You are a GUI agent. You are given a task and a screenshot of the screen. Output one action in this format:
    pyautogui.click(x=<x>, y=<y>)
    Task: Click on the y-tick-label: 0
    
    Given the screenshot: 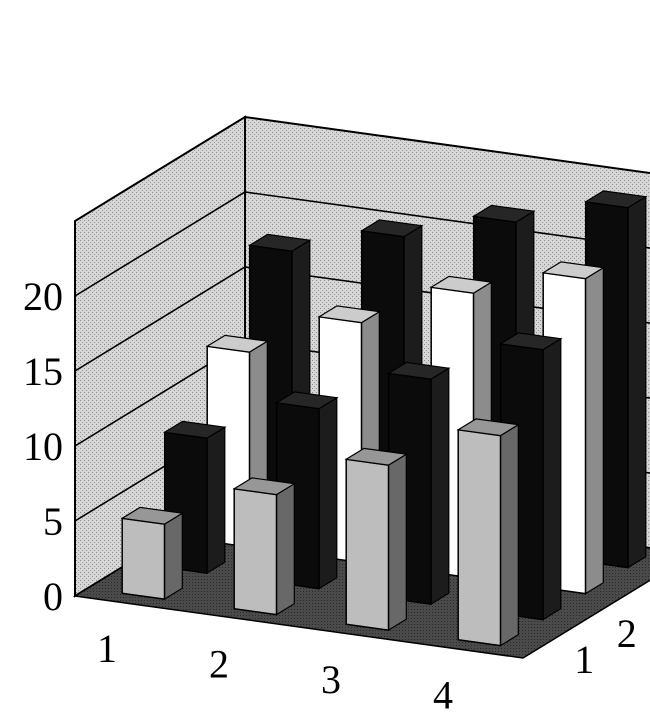 What is the action you would take?
    pyautogui.click(x=53, y=596)
    